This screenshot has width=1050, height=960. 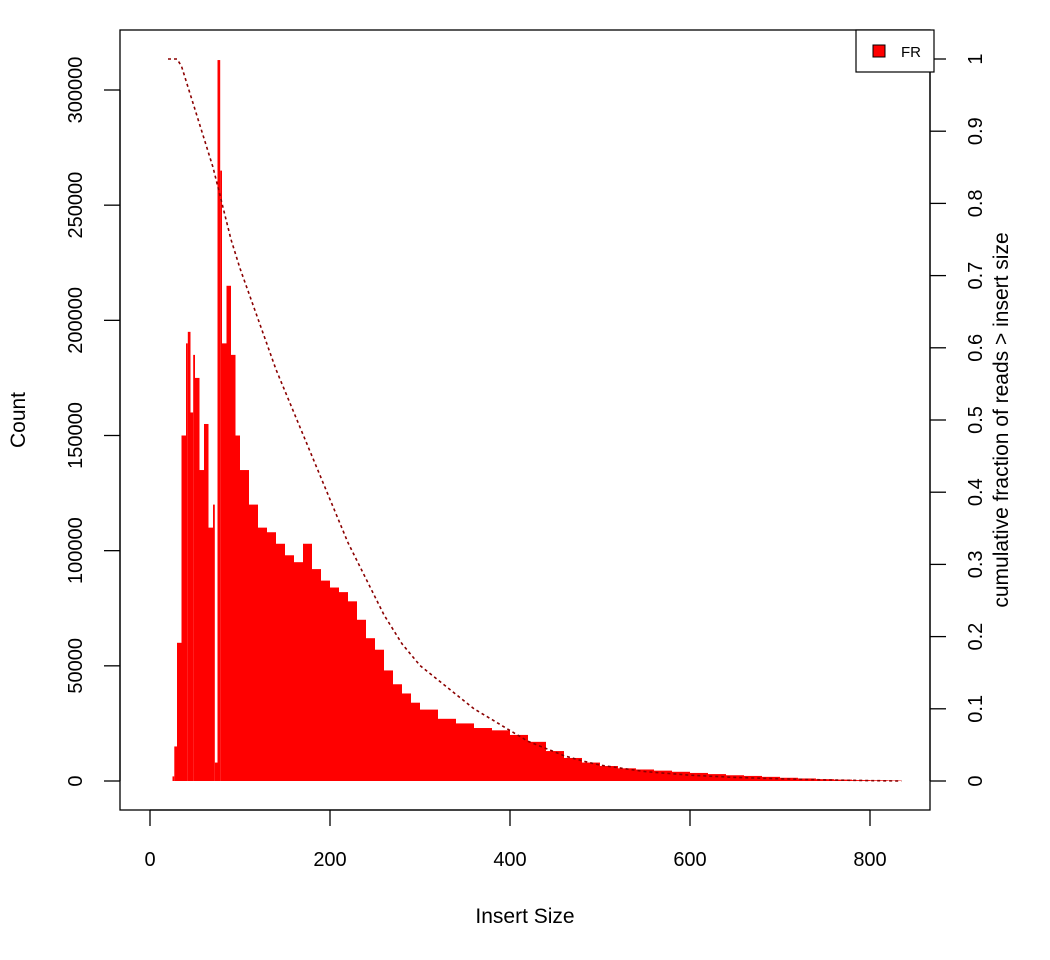 I want to click on y2-tick-label: 0.3, so click(x=976, y=564).